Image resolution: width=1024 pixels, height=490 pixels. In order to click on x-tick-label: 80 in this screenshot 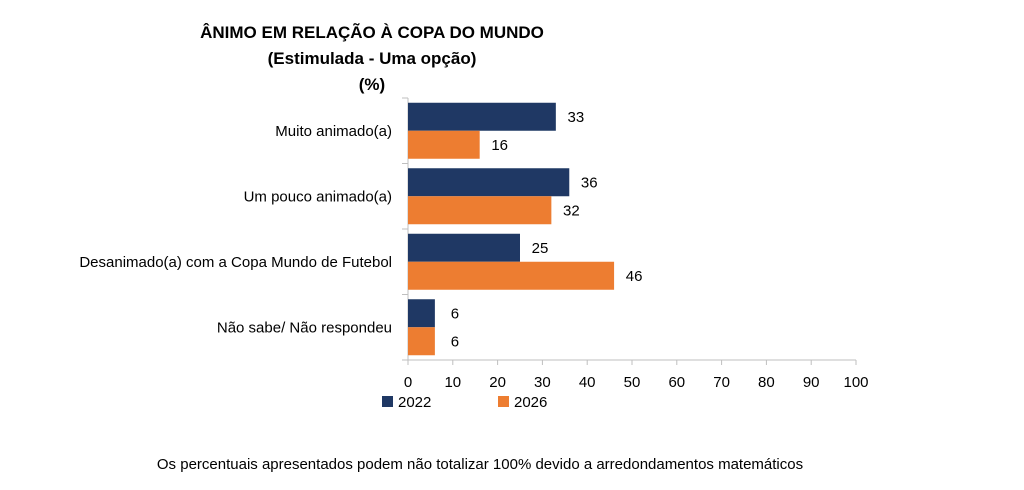, I will do `click(766, 382)`.